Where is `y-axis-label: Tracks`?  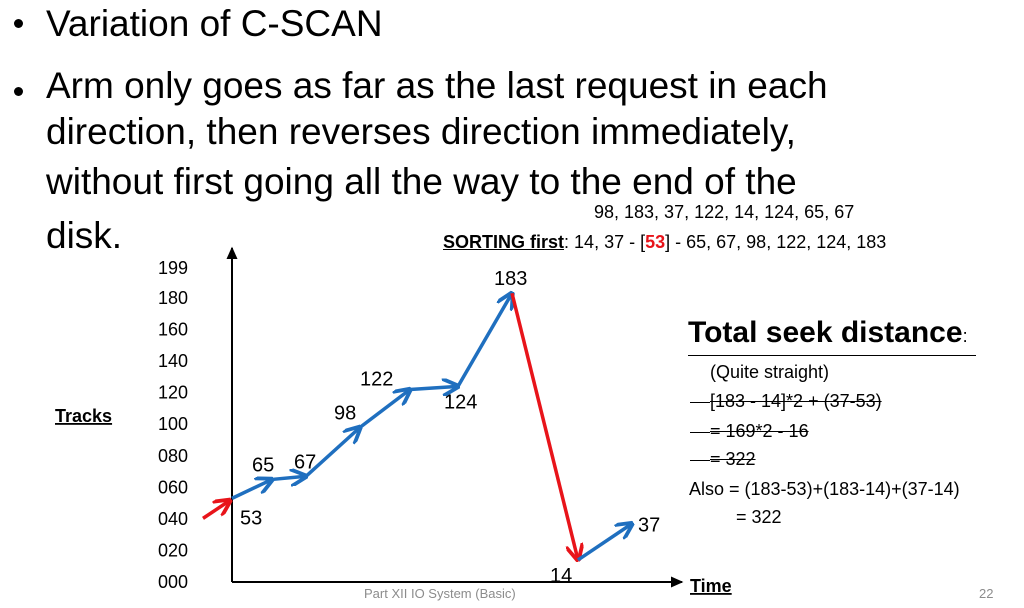 y-axis-label: Tracks is located at coordinates (83, 416).